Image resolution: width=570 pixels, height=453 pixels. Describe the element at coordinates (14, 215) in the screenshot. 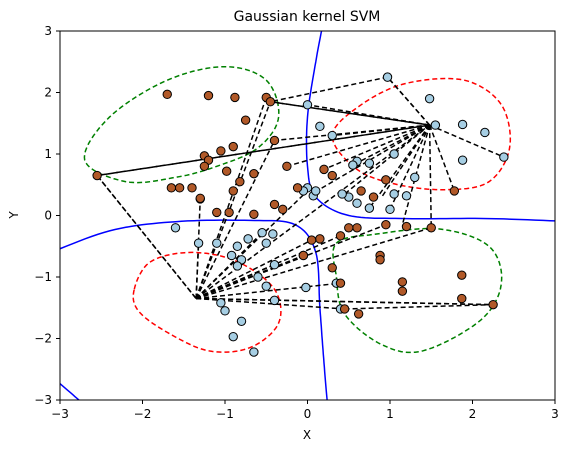

I see `y-axis-label: Y` at that location.